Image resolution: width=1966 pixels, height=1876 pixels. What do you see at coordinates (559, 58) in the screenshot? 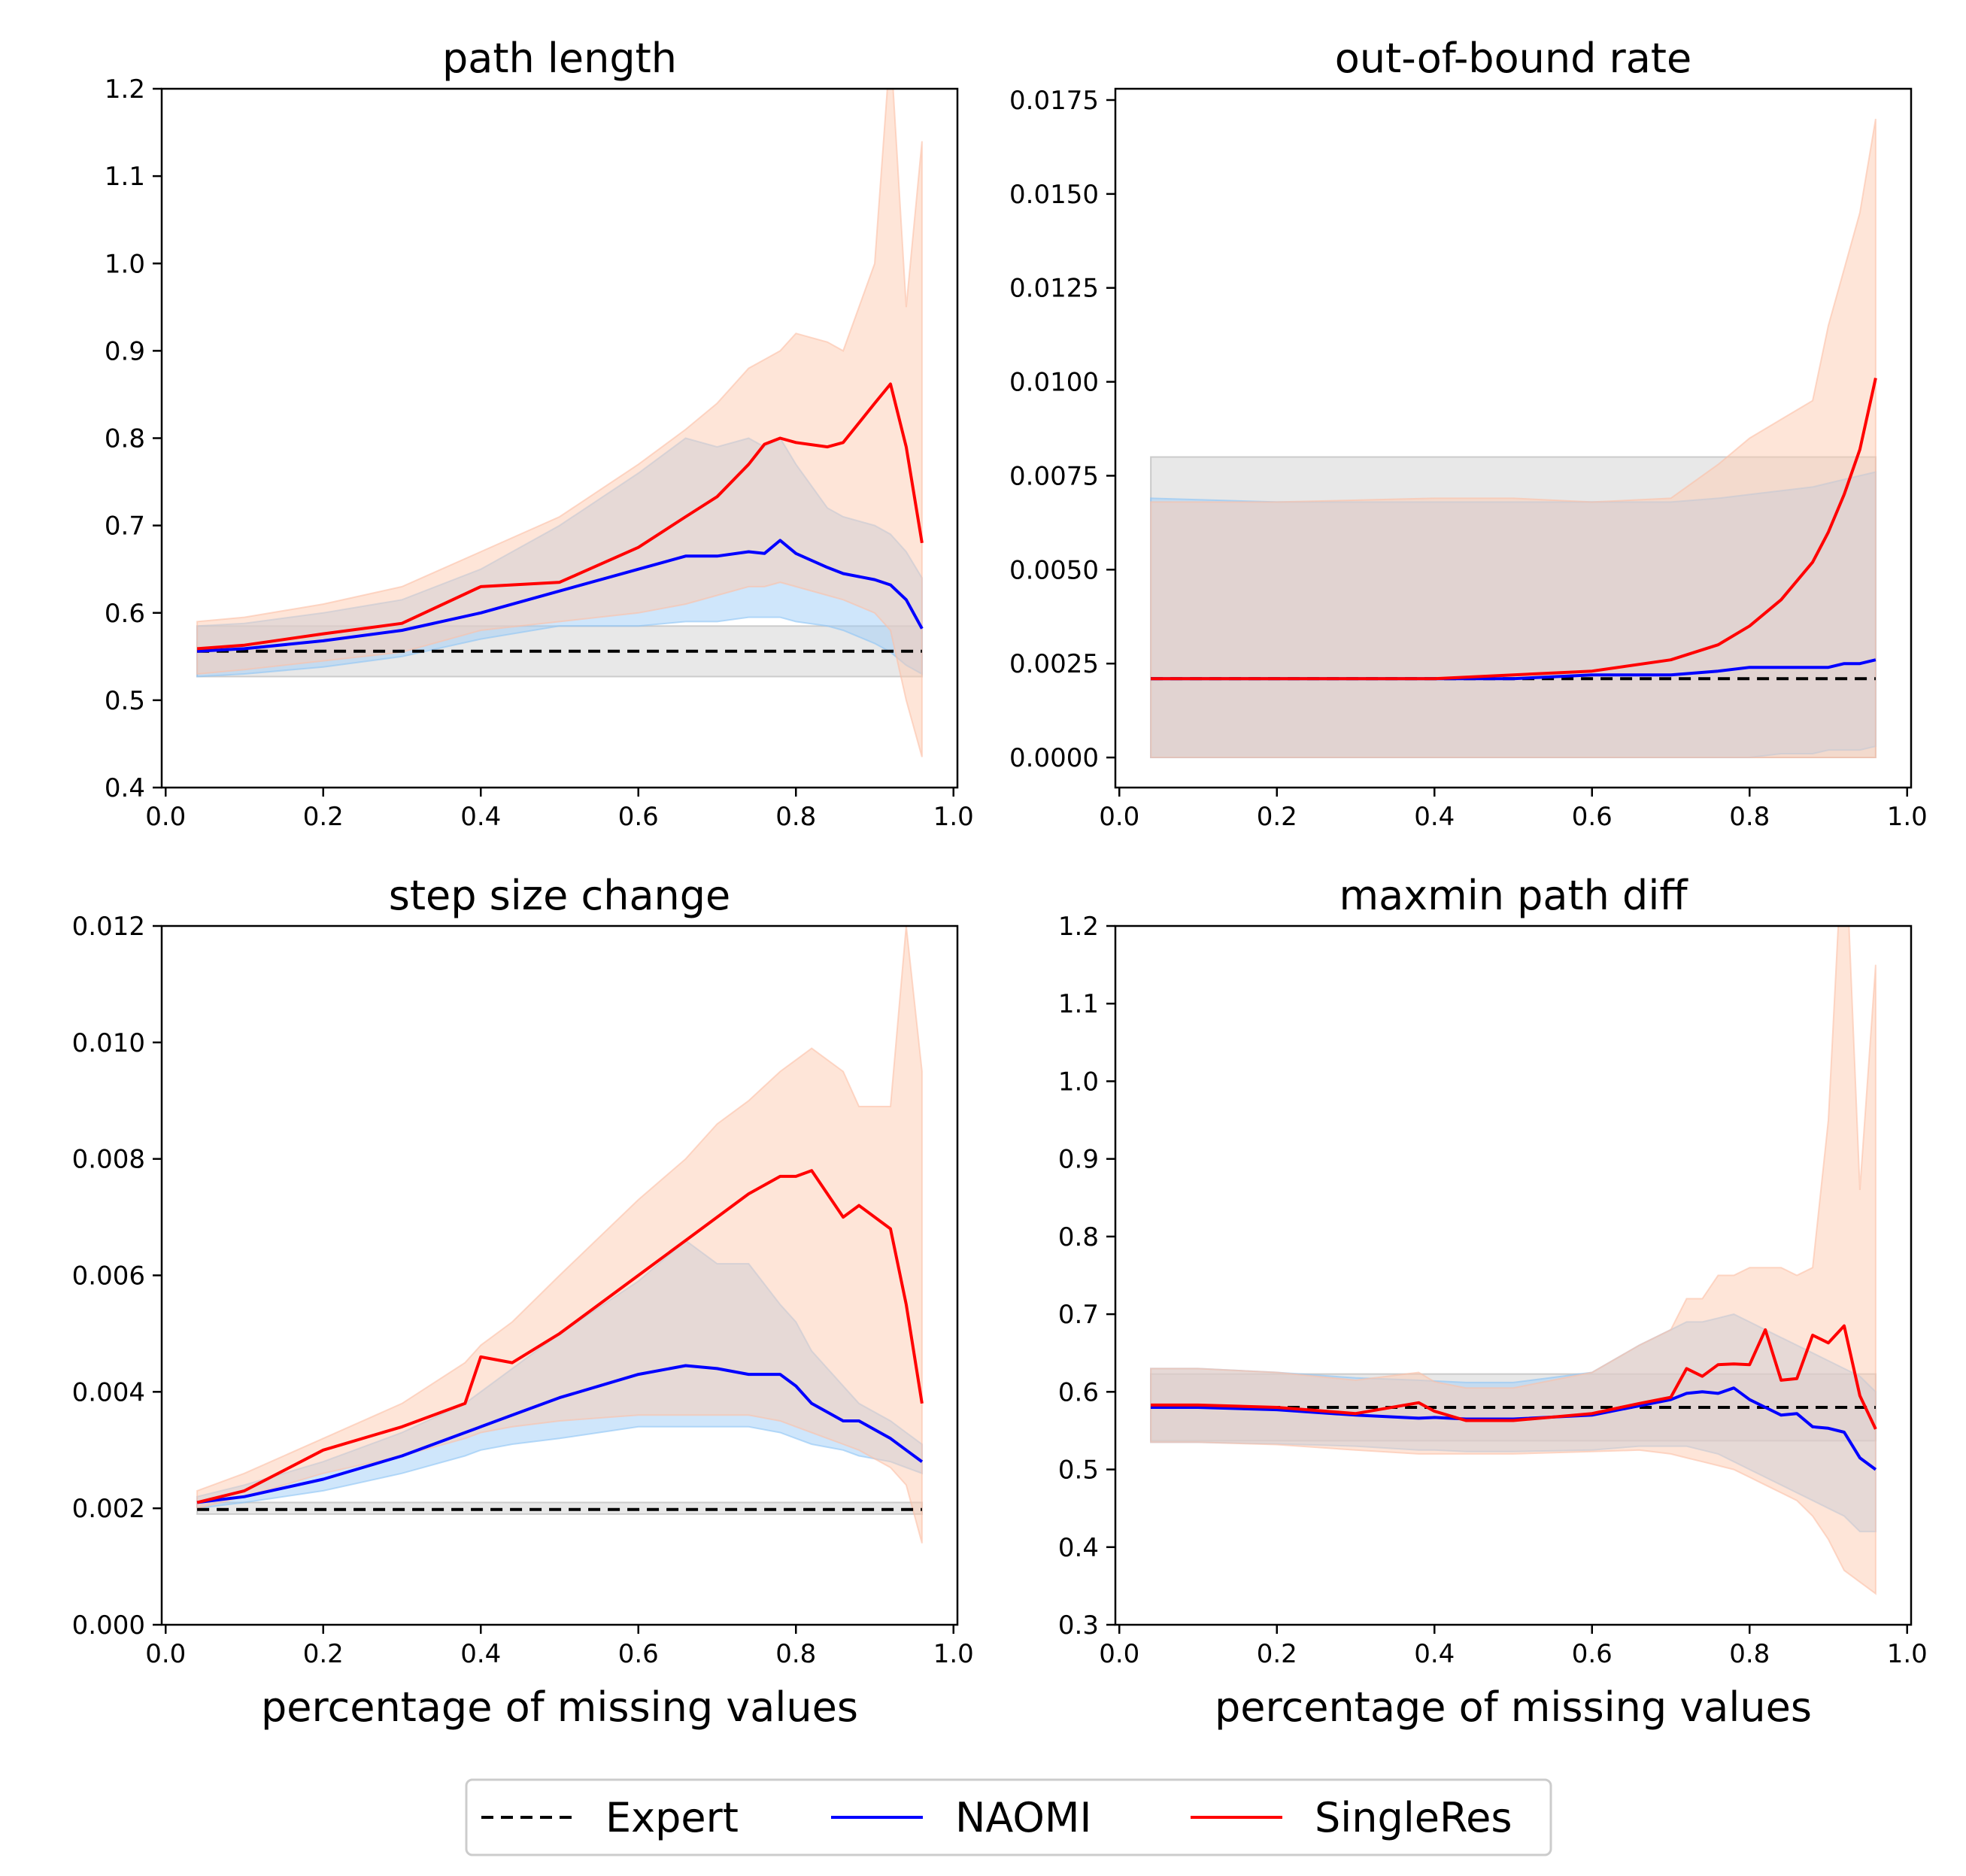
I see `panel-title: path length` at bounding box center [559, 58].